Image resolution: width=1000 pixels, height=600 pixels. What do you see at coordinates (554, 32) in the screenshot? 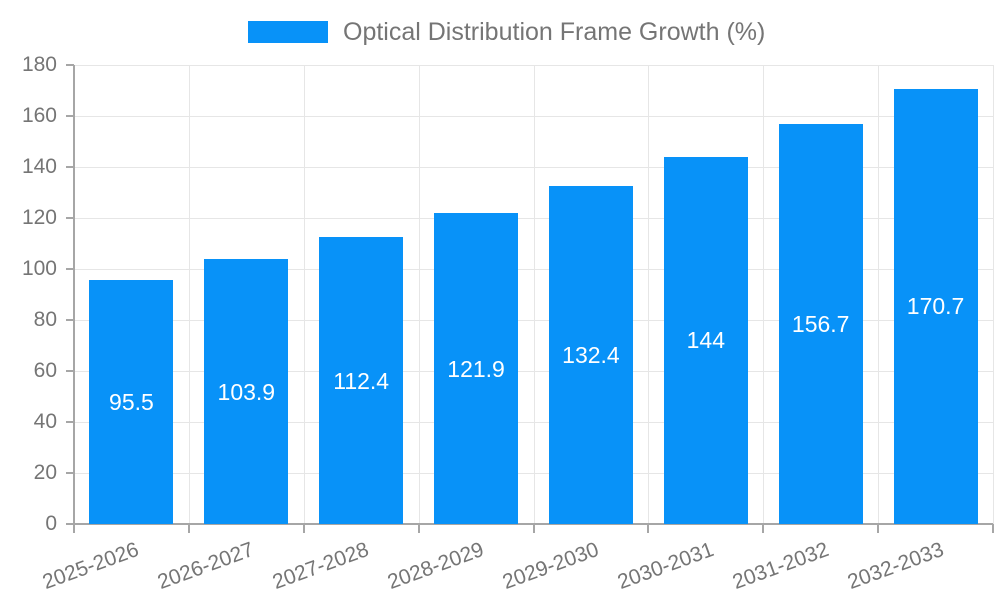
I see `legend-label: Optical Distribution Frame Growth (%)` at bounding box center [554, 32].